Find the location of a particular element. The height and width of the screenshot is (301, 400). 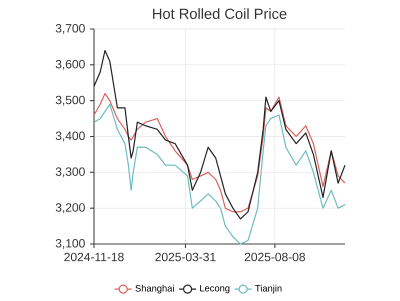

y-tick-label: 3,500 is located at coordinates (70, 101).